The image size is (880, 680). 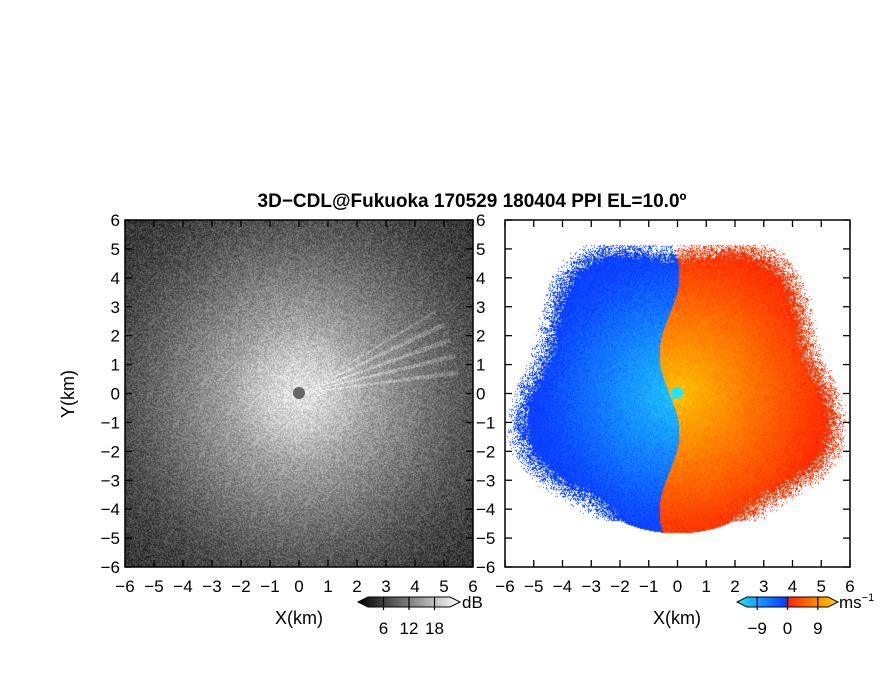 What do you see at coordinates (648, 586) in the screenshot?
I see `velocity-x-tick-label: −1` at bounding box center [648, 586].